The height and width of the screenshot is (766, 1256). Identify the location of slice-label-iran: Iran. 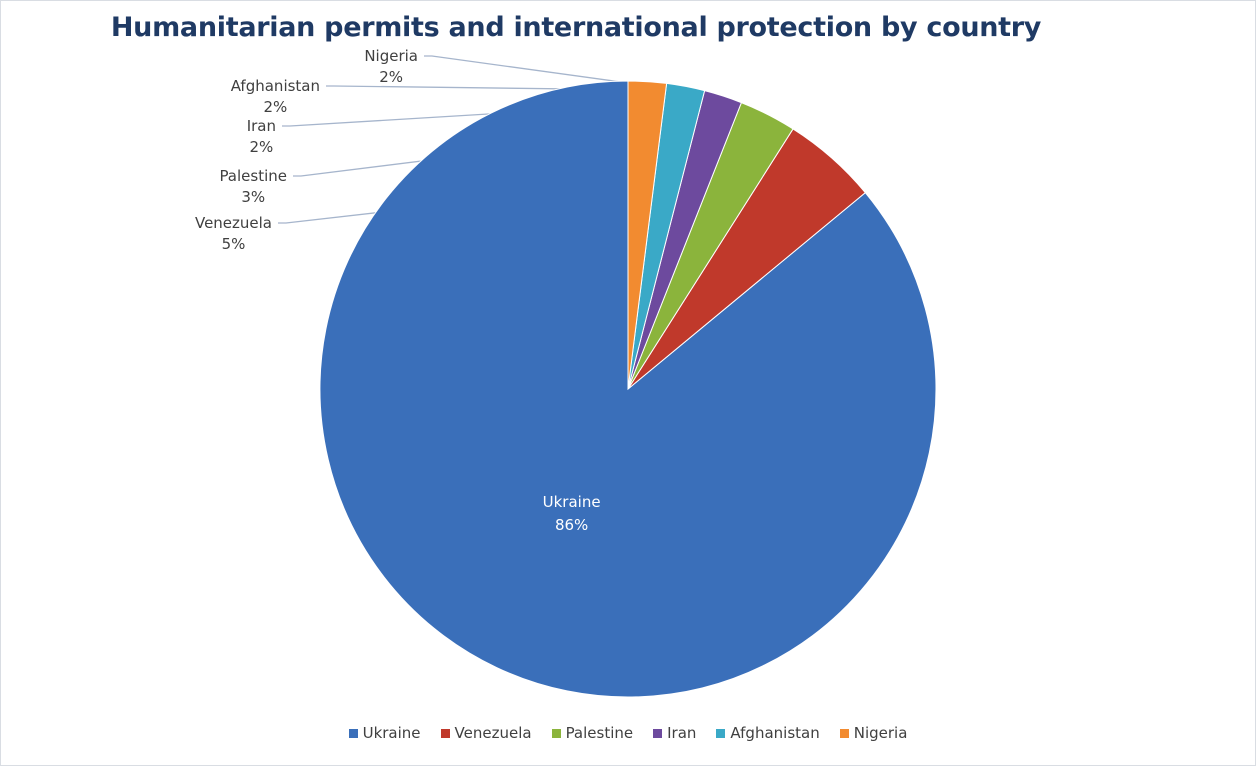
(261, 126).